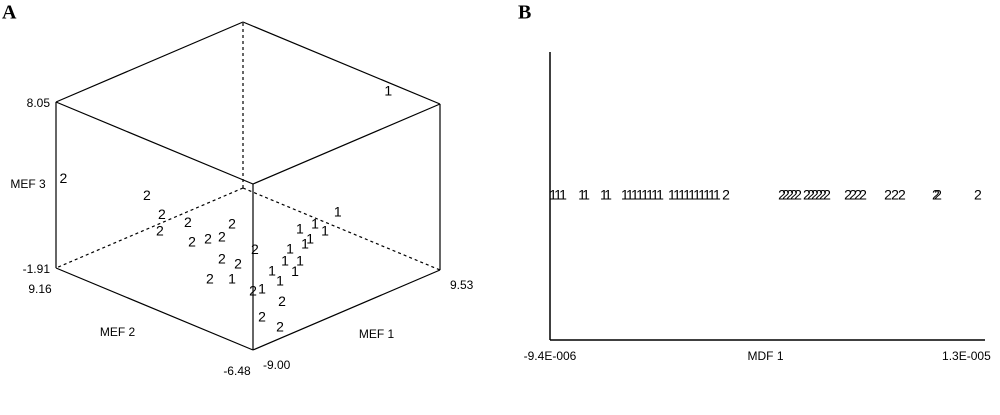 The image size is (1000, 415). Describe the element at coordinates (966, 356) in the screenshot. I see `x-tick-label: 1.3E-005` at that location.